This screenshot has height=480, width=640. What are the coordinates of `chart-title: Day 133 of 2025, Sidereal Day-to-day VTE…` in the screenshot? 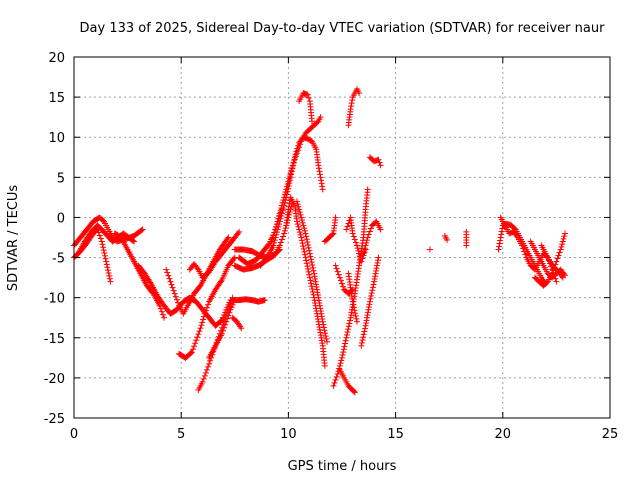 It's located at (343, 28).